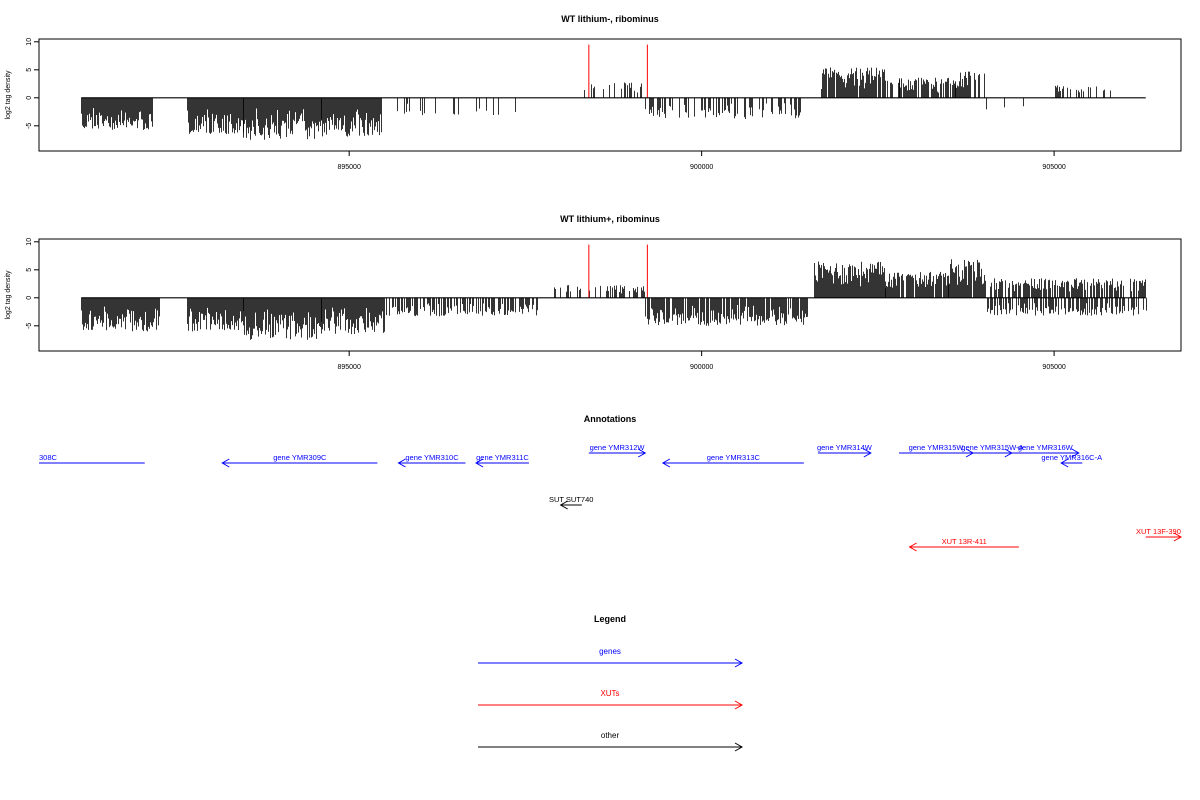 This screenshot has width=1200, height=800. Describe the element at coordinates (610, 619) in the screenshot. I see `legend-title: Legend` at that location.